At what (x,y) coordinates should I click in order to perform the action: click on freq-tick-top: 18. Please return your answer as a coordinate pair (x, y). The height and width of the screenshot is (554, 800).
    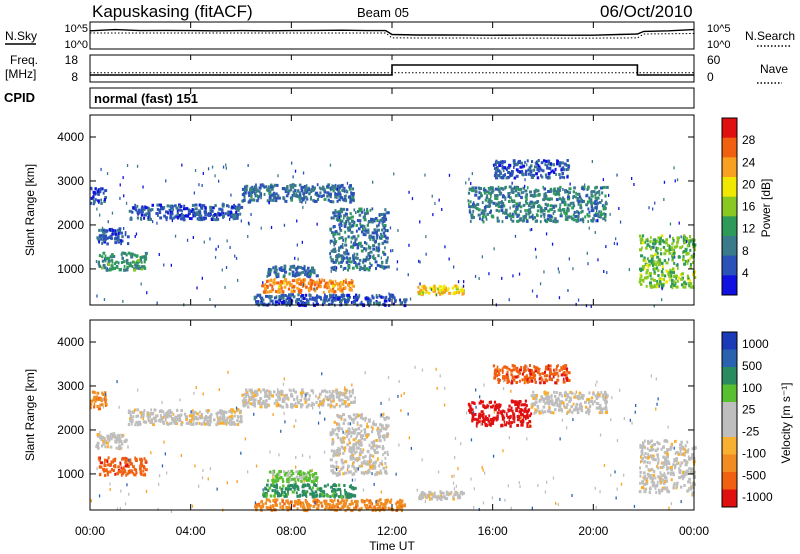
    Looking at the image, I should click on (72, 60).